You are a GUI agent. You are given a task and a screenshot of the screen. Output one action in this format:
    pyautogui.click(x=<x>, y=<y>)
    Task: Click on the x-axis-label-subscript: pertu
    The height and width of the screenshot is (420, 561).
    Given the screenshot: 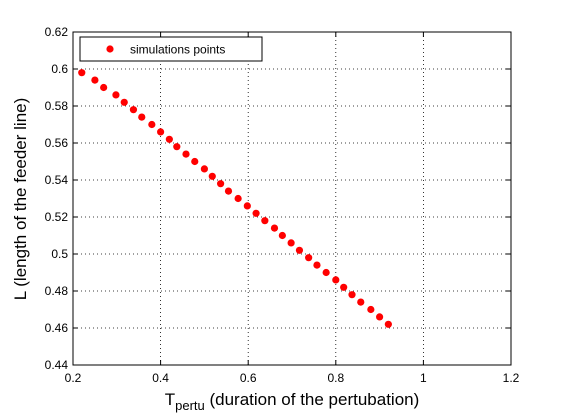 What is the action you would take?
    pyautogui.click(x=190, y=405)
    